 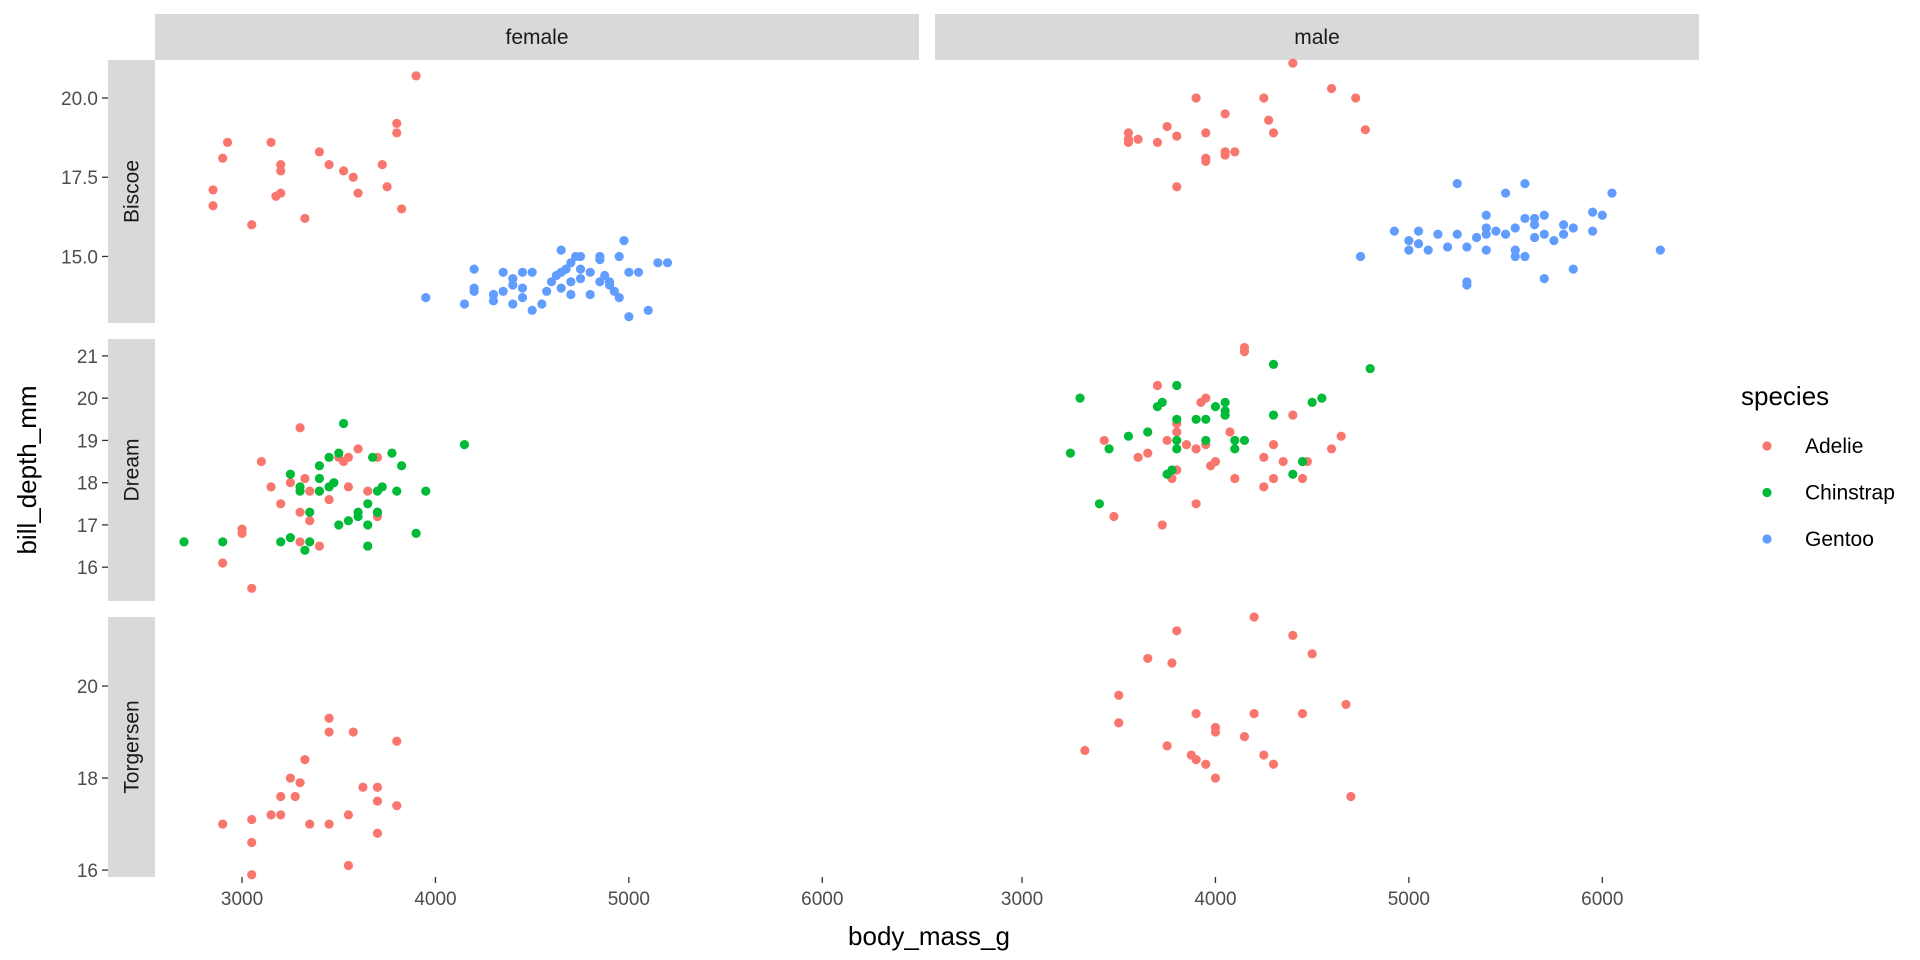 I want to click on y-tick-label: 17.5, so click(x=79, y=178).